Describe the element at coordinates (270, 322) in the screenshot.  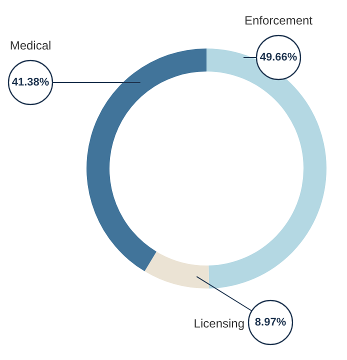
I see `data-label: 8.97%` at that location.